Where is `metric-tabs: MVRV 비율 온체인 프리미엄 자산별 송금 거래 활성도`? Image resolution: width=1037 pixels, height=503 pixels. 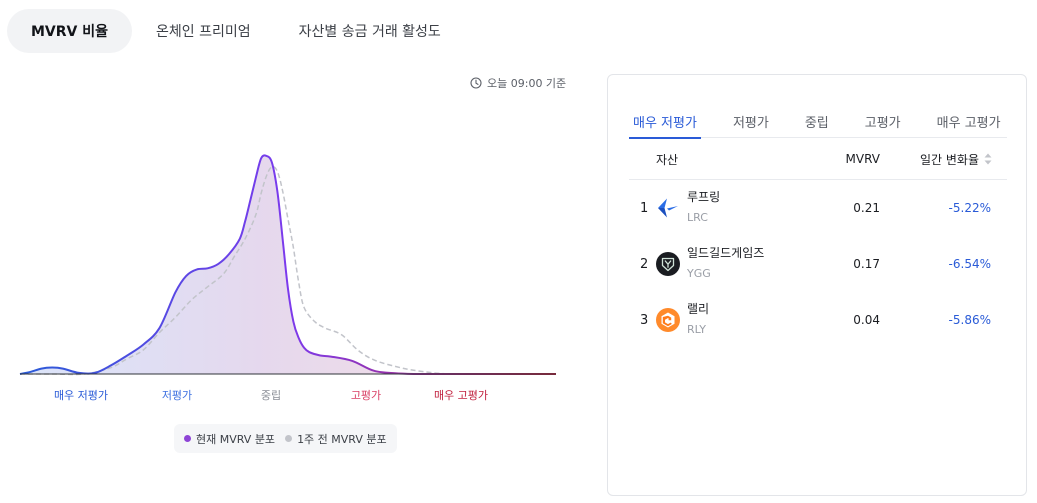 metric-tabs: MVRV 비율 온체인 프리미엄 자산별 송금 거래 활성도 is located at coordinates (236, 31).